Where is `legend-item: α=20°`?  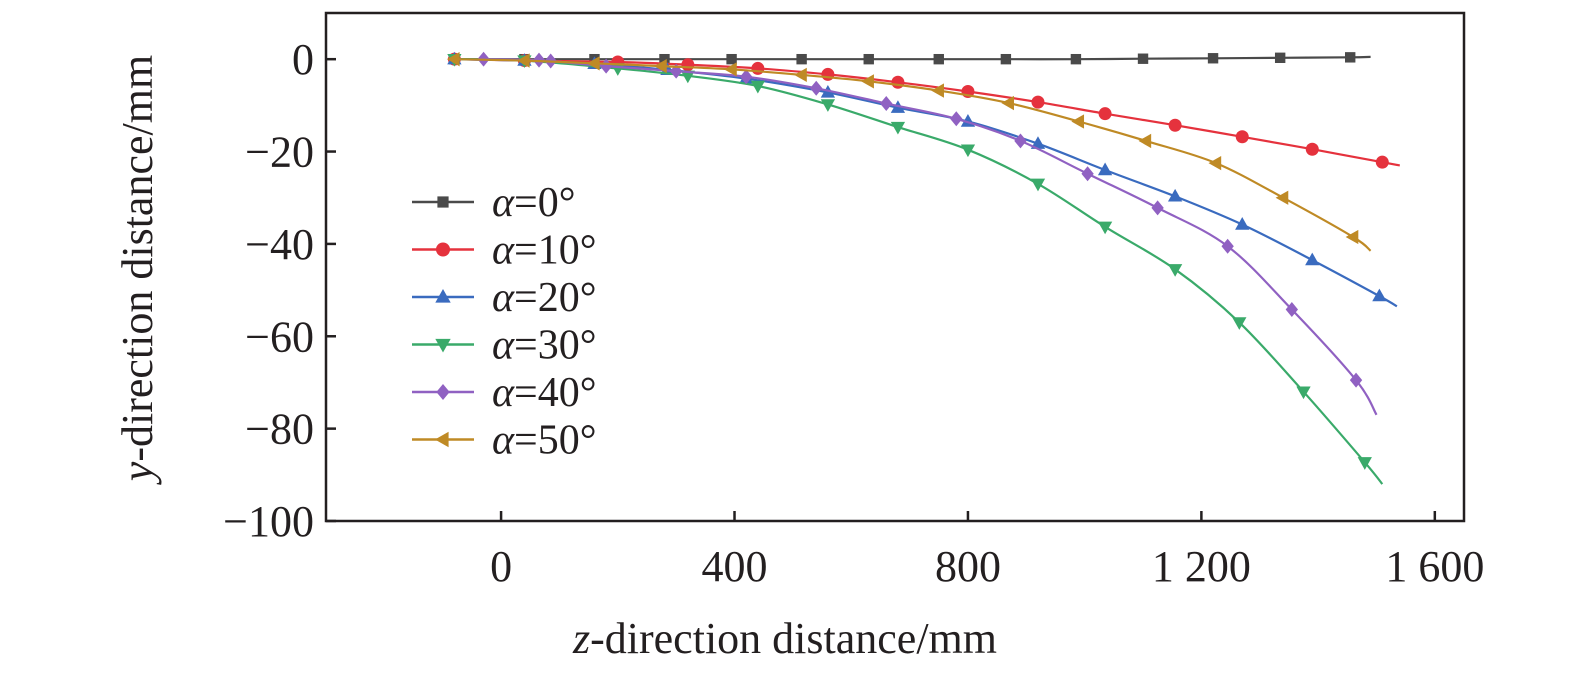
legend-item: α=20° is located at coordinates (504, 298).